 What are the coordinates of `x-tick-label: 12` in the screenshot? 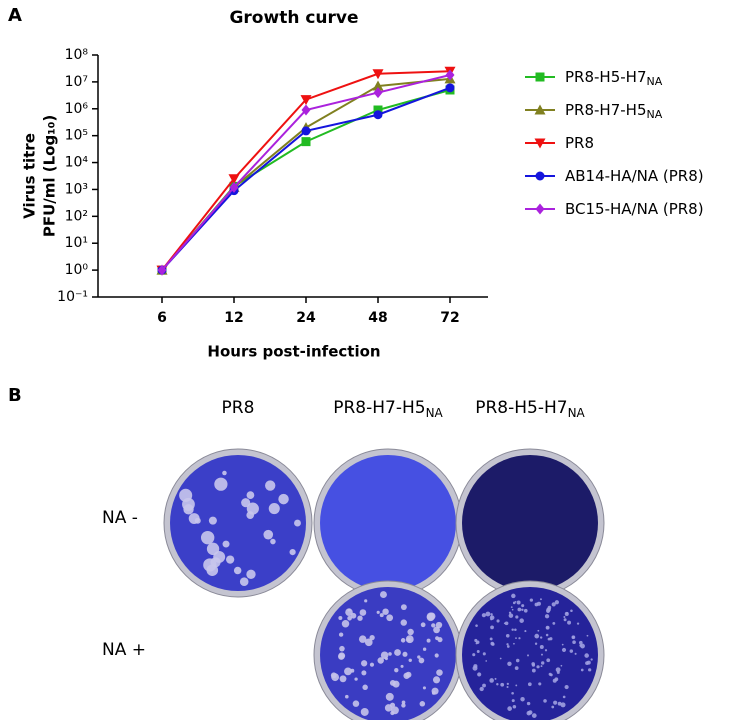 It's located at (233, 318).